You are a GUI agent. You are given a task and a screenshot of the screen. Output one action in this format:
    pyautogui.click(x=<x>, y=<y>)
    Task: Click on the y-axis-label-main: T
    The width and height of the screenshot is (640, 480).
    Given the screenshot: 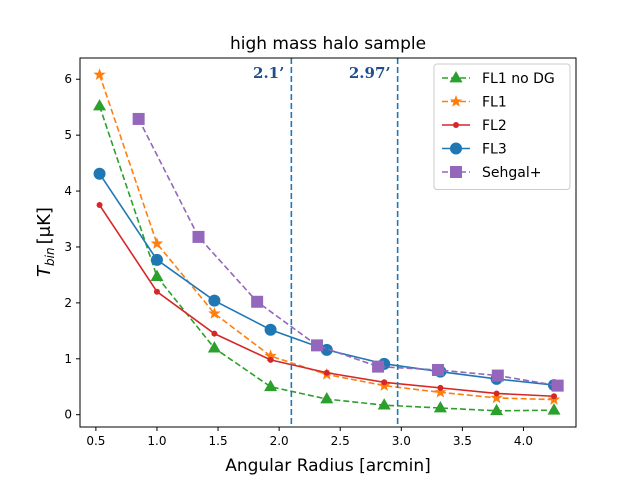 What is the action you would take?
    pyautogui.click(x=44, y=270)
    